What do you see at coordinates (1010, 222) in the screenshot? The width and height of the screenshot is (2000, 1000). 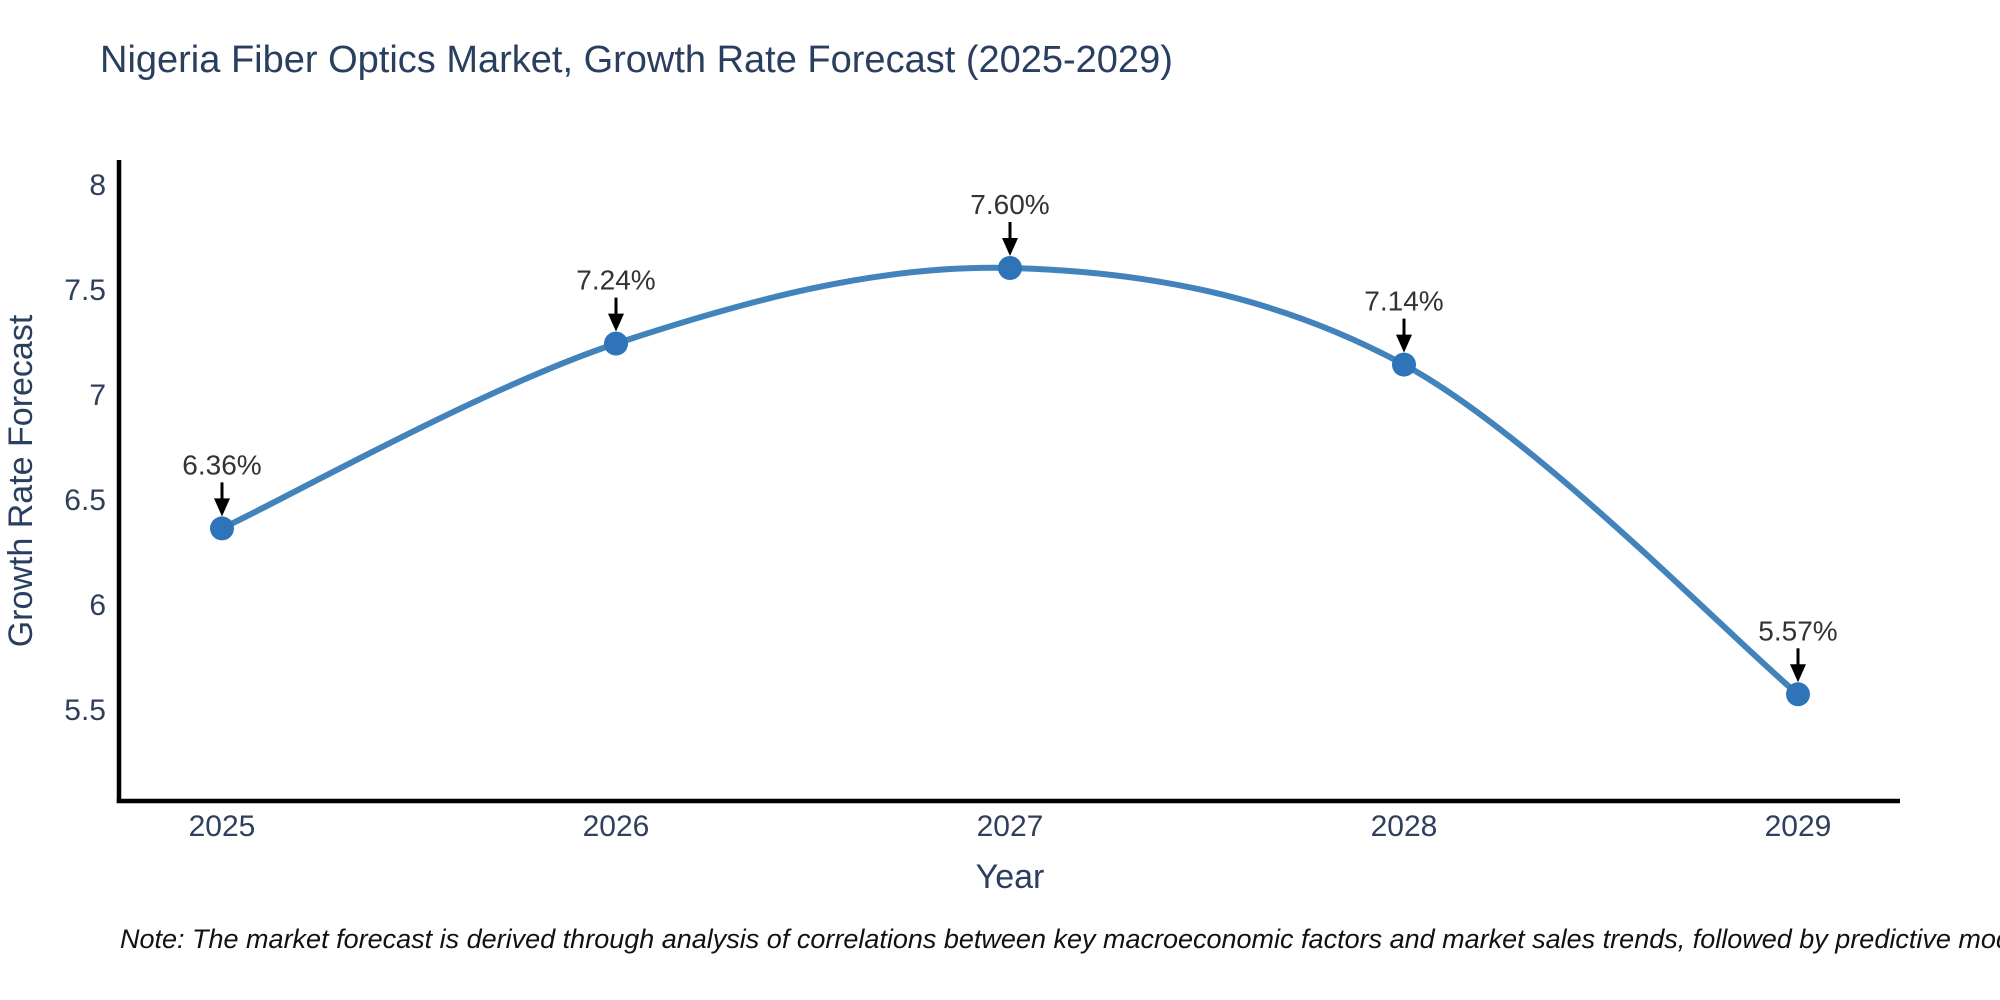 I see `annotation-2027: 7.60%` at bounding box center [1010, 222].